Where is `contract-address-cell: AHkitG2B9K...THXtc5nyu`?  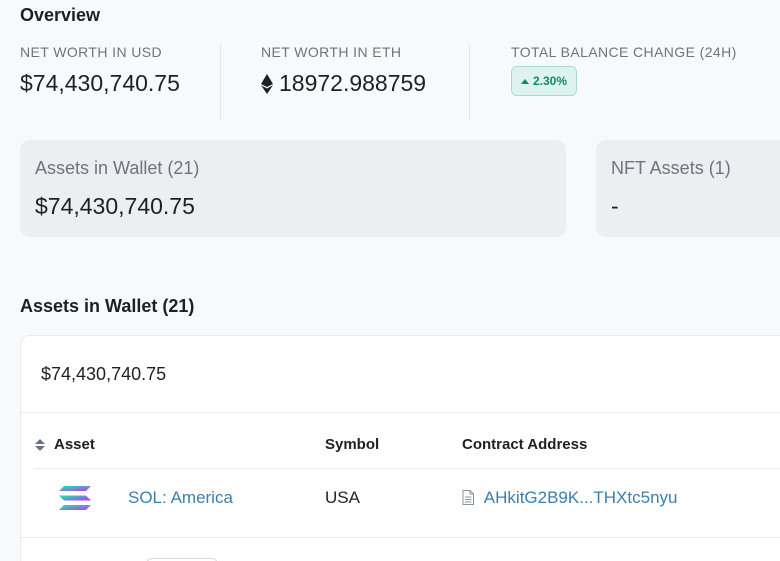
contract-address-cell: AHkitG2B9K...THXtc5nyu is located at coordinates (569, 498).